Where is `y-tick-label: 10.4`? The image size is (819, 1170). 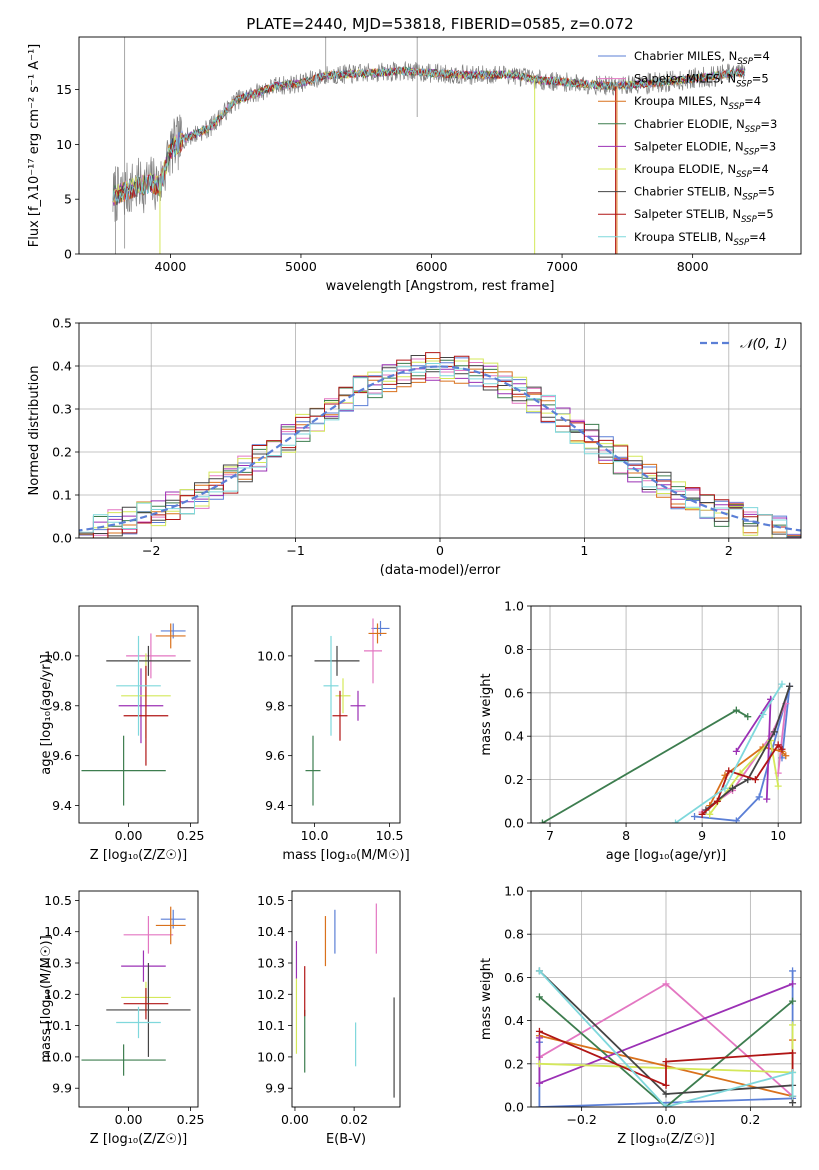
y-tick-label: 10.4 is located at coordinates (58, 931).